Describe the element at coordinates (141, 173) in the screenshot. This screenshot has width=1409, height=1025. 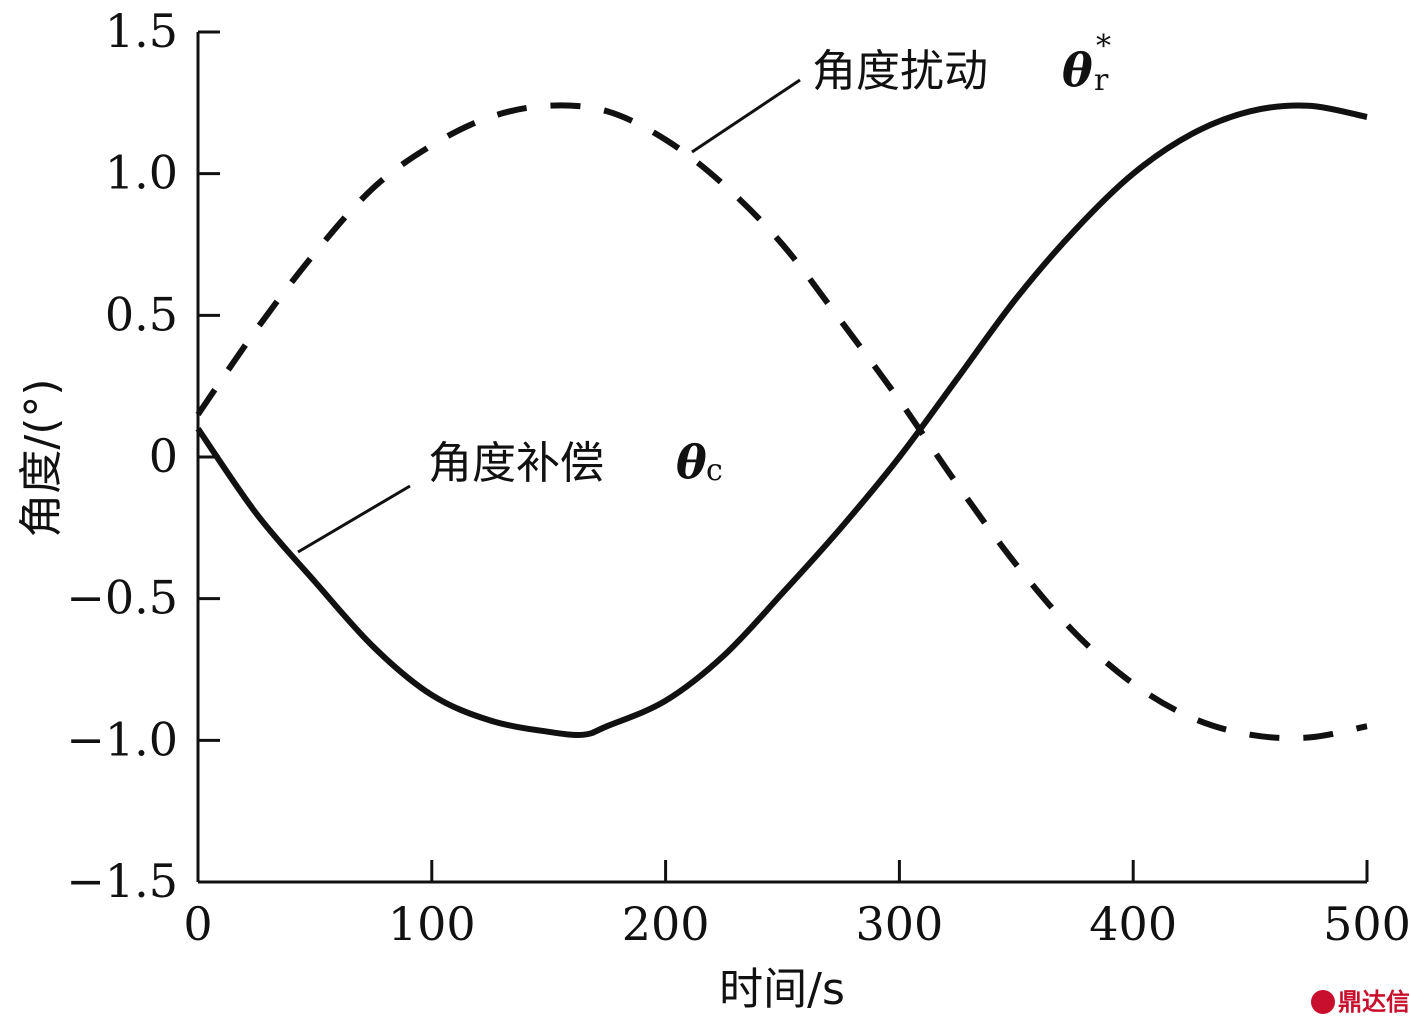
I see `y-tick-label: 1.0` at that location.